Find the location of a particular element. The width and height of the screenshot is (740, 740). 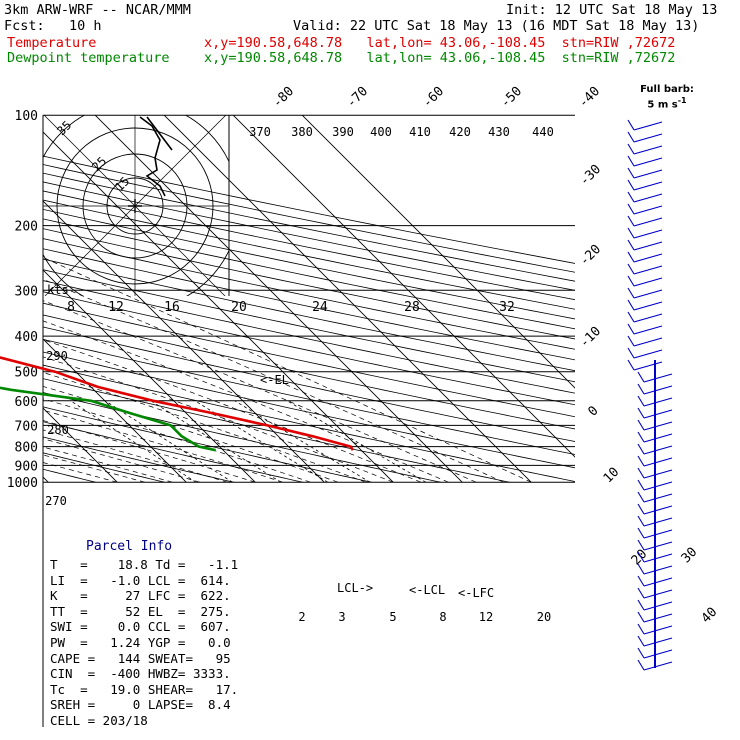

mixing-ratio-label: 20 is located at coordinates (544, 617).